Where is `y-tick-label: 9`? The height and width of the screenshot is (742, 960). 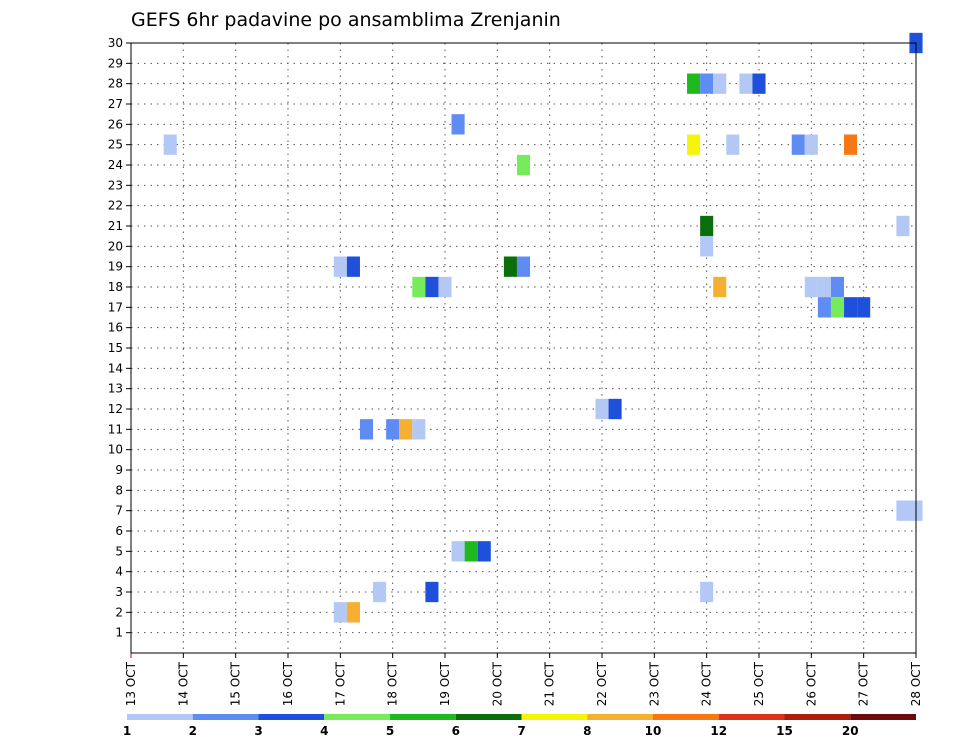 y-tick-label: 9 is located at coordinates (119, 470).